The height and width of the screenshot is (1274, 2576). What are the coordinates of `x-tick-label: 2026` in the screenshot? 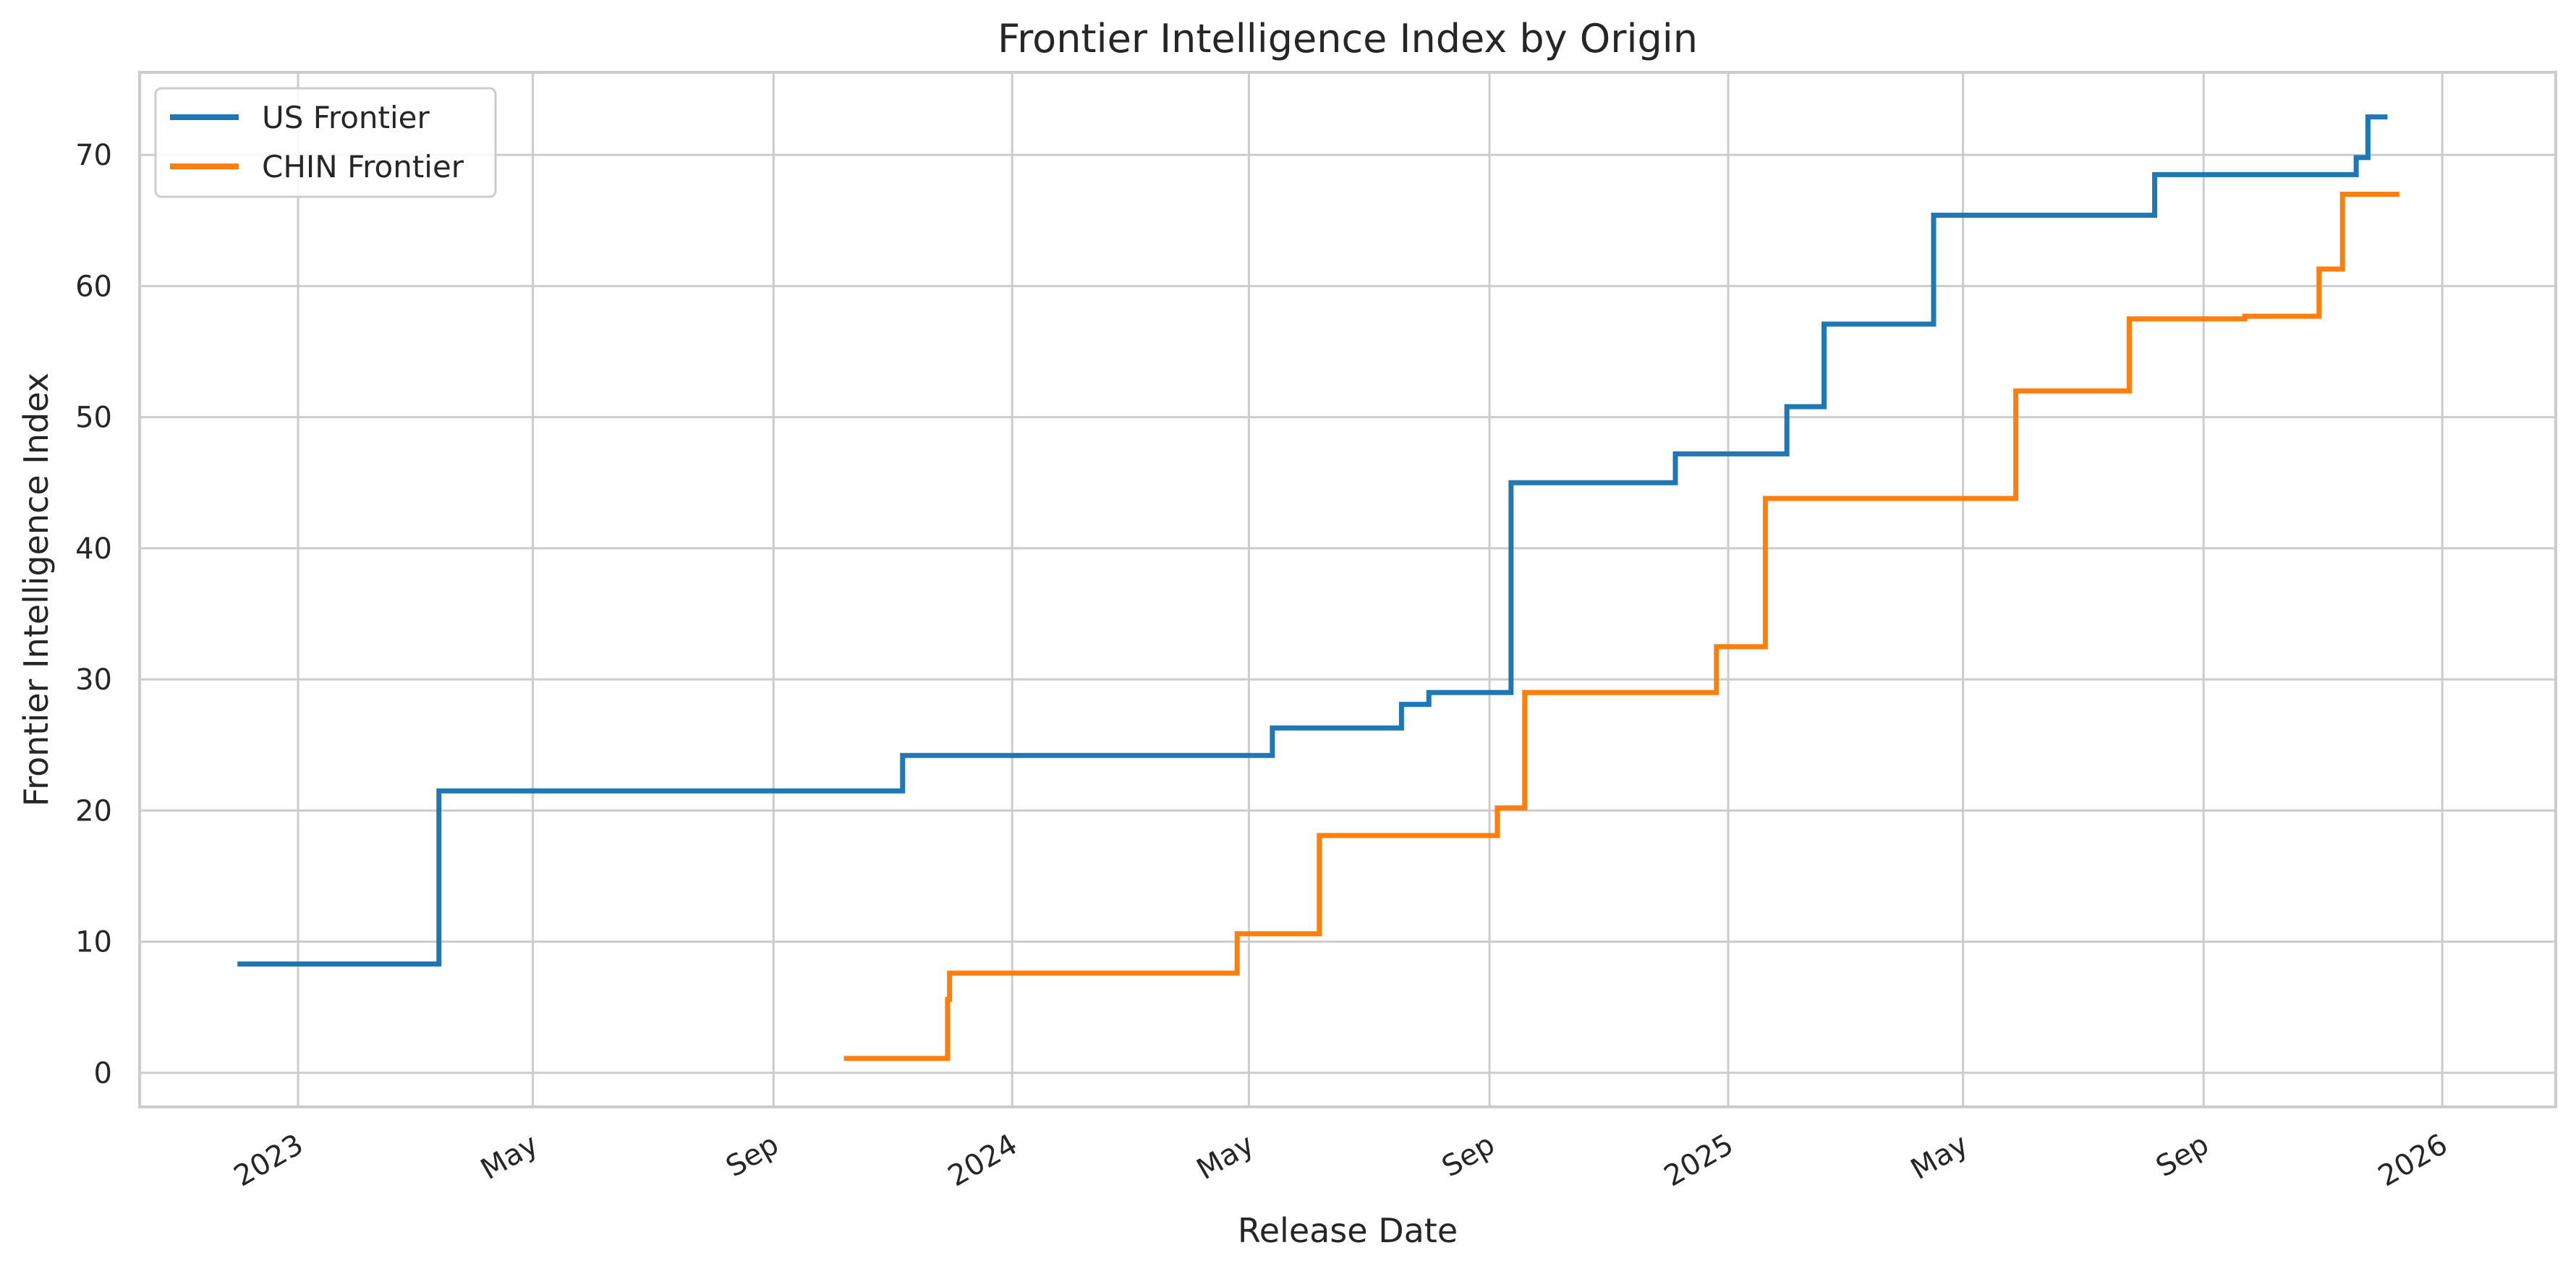 It's located at (2413, 1161).